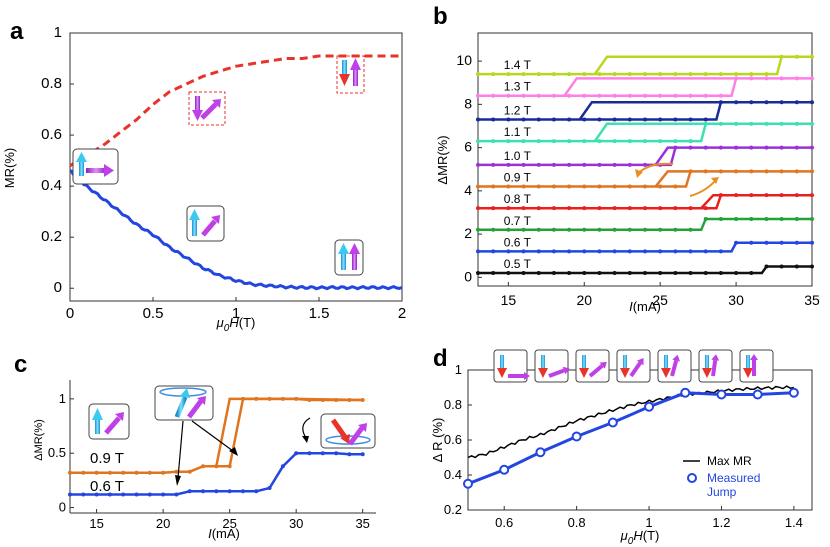 Image resolution: width=830 pixels, height=547 pixels. I want to click on panel-d-series-max-mr, so click(631, 422).